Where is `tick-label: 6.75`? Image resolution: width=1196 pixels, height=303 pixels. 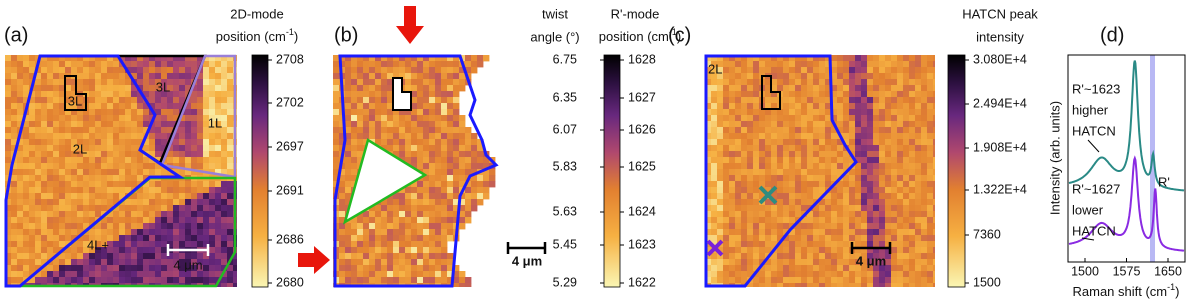 tick-label: 6.75 is located at coordinates (565, 59).